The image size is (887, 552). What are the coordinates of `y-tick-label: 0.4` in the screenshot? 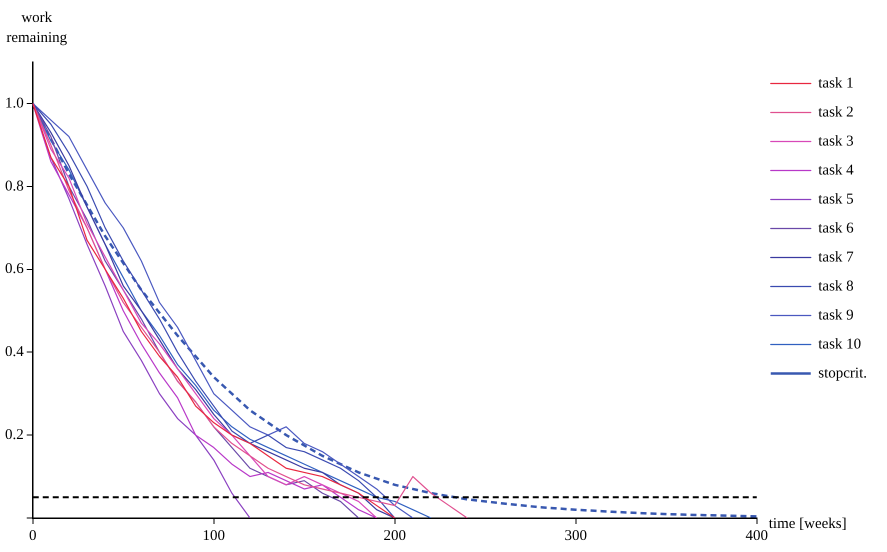 It's located at (14, 352).